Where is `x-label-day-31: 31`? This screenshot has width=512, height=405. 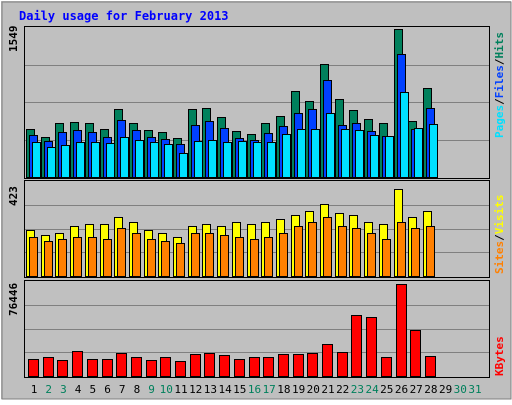
x-label-day-31: 31 is located at coordinates (474, 389).